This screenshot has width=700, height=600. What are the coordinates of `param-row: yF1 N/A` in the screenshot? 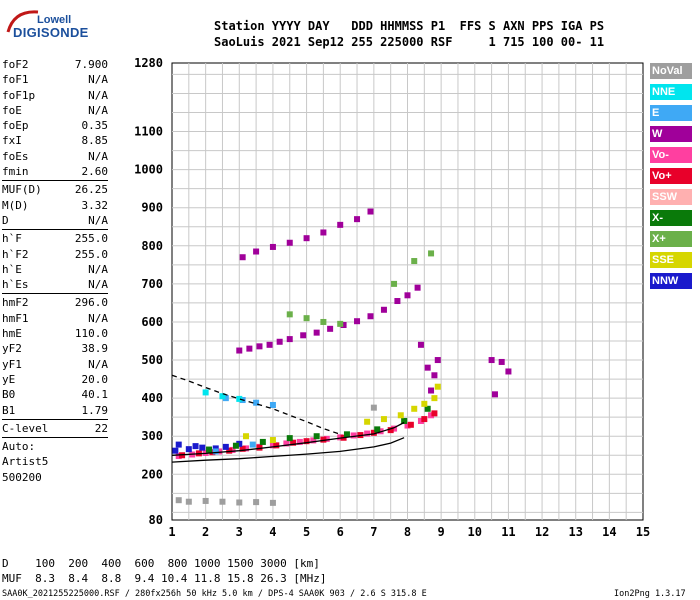 It's located at (55, 364).